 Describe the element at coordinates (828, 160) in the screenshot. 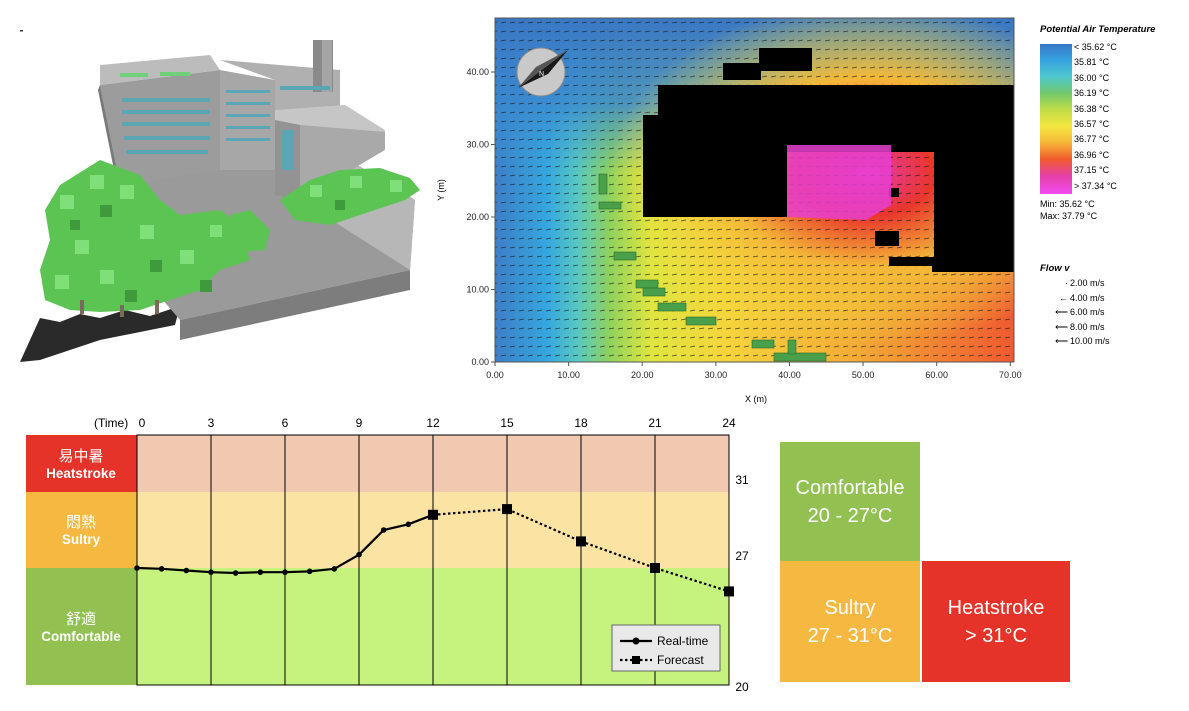

I see `map-buildings` at that location.